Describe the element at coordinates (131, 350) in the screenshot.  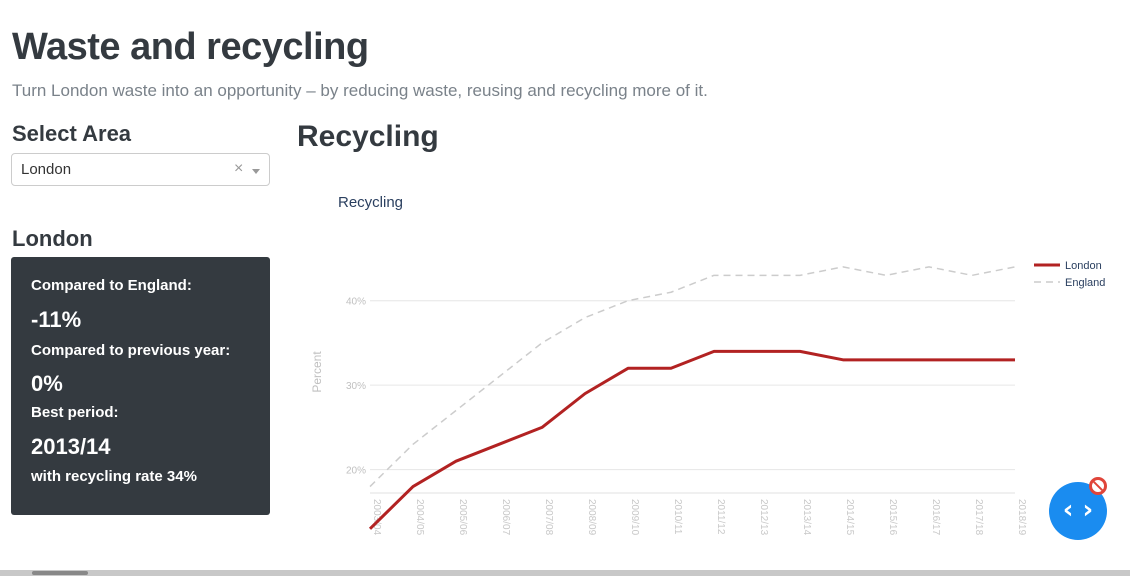
I see `compared-prev-label: Compared to previous year:` at that location.